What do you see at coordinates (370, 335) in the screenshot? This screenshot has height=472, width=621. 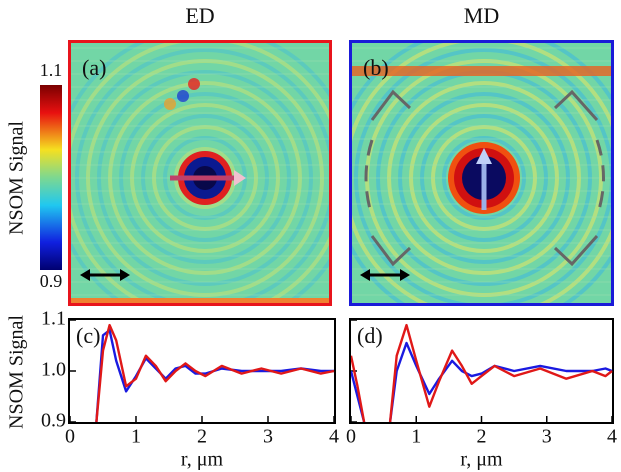 I see `panel-label: (d)` at bounding box center [370, 335].